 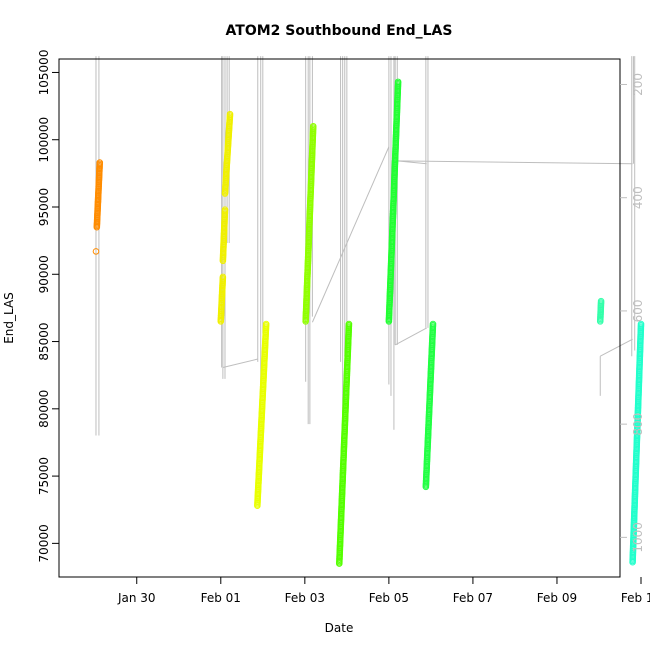 I want to click on series-pass-2c, so click(x=227, y=153).